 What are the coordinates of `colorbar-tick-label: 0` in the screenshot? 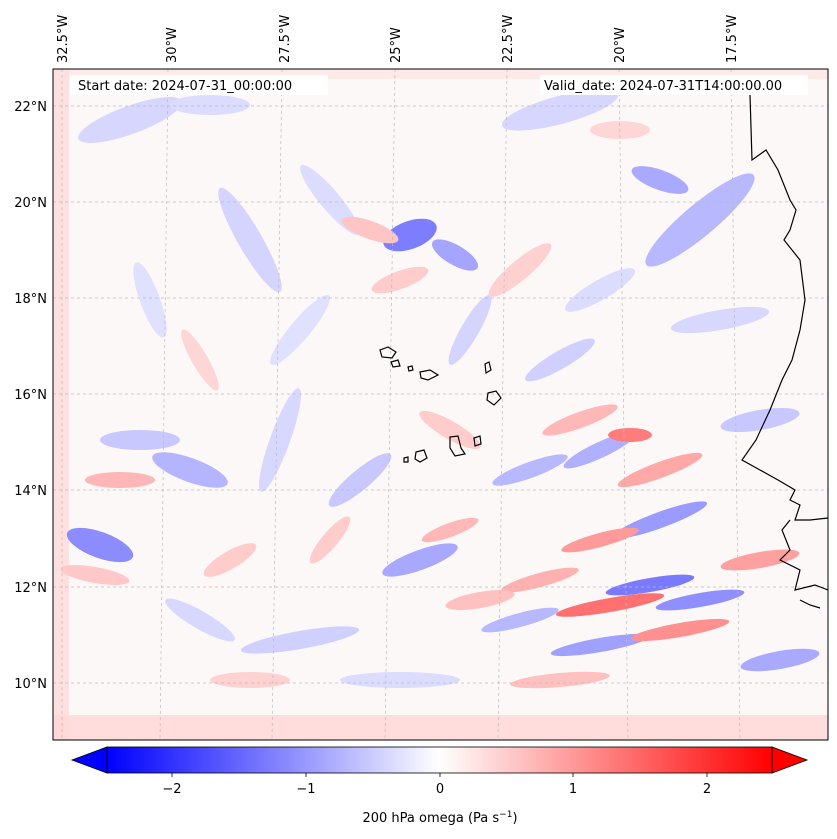 It's located at (440, 789).